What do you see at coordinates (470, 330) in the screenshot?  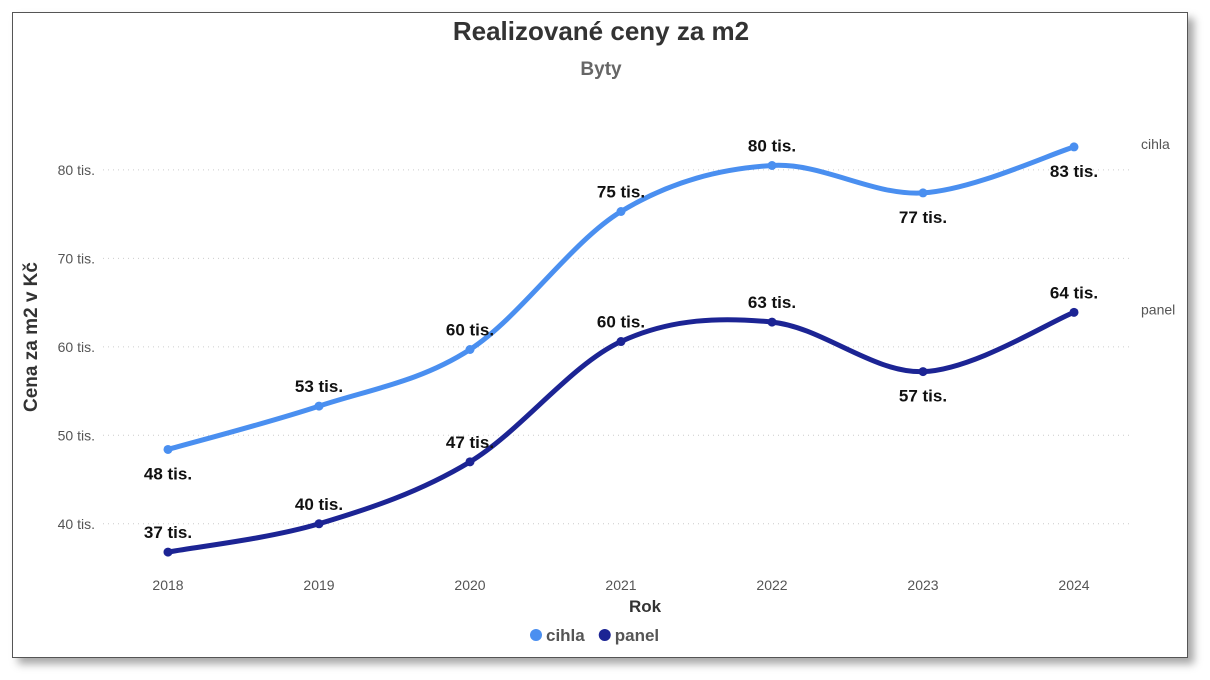 I see `data-label-cihla: 60 tis.` at bounding box center [470, 330].